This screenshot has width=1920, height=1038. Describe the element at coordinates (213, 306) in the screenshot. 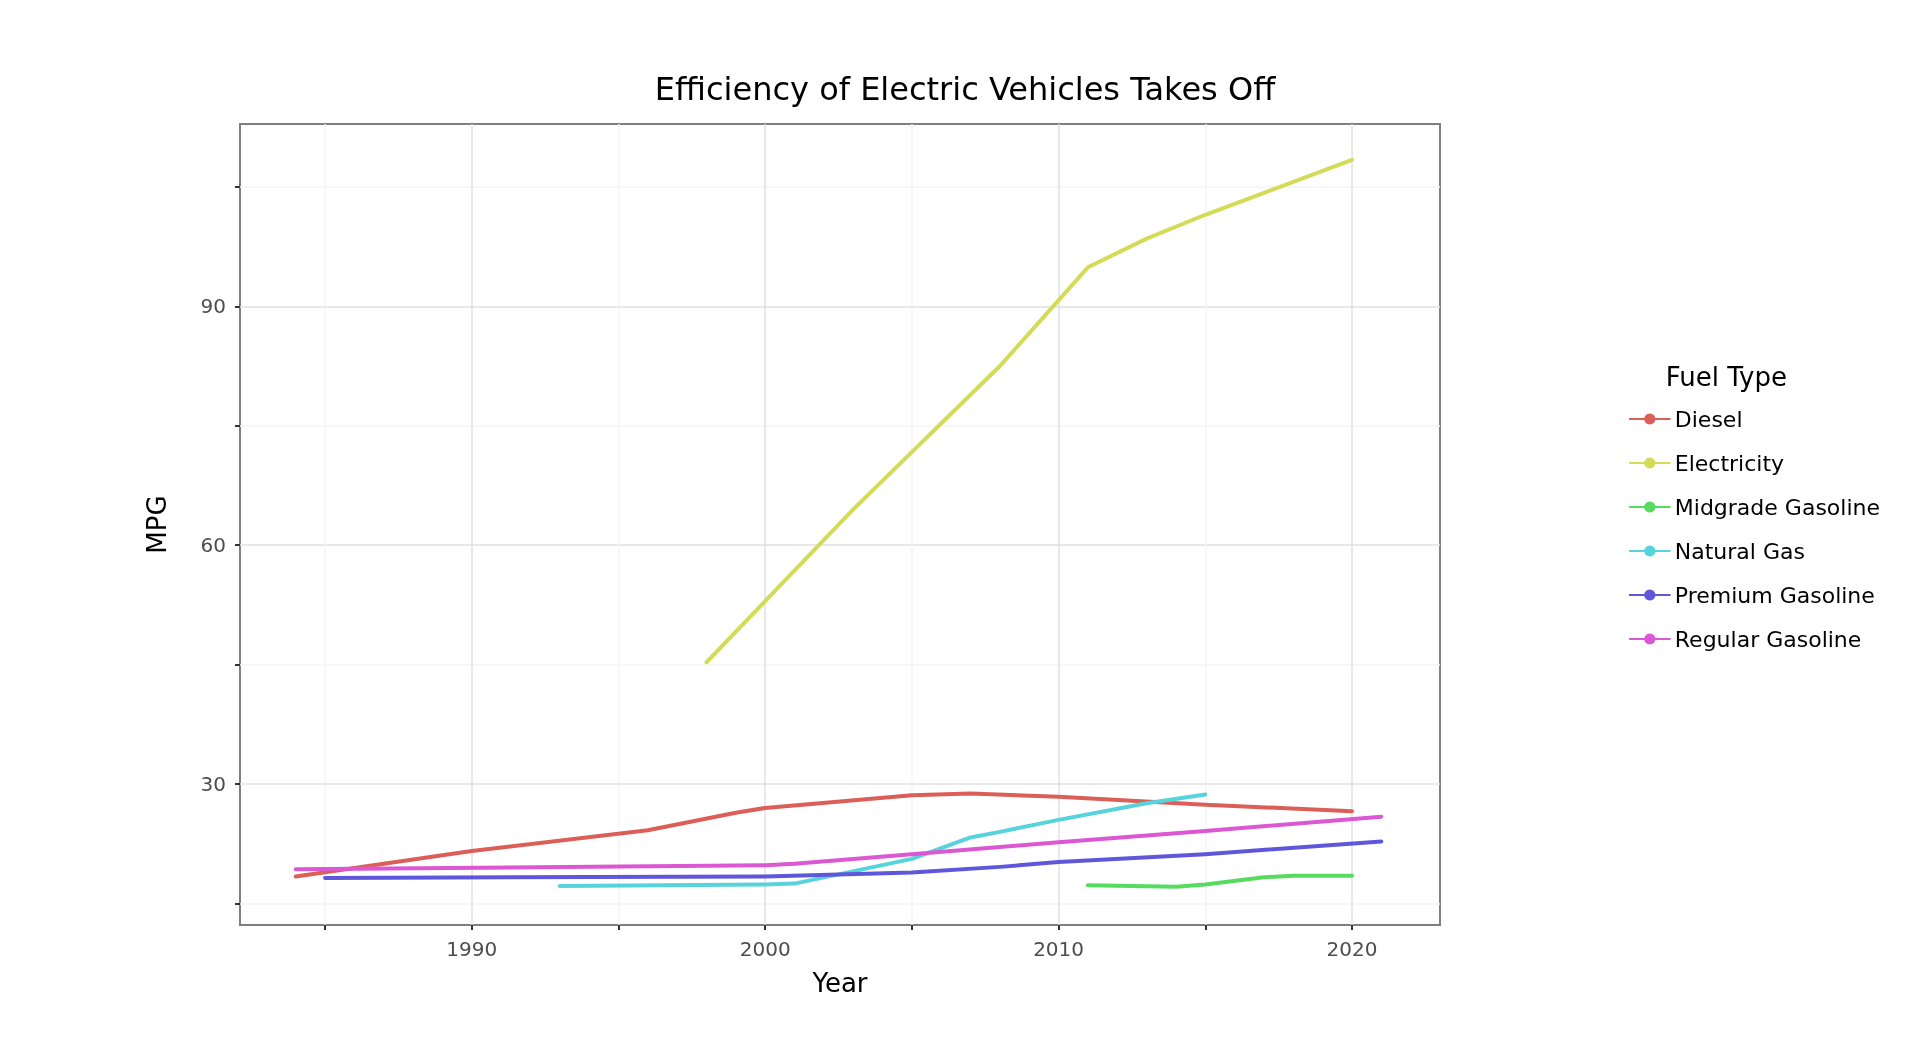

I see `y-tick-label: 90` at that location.